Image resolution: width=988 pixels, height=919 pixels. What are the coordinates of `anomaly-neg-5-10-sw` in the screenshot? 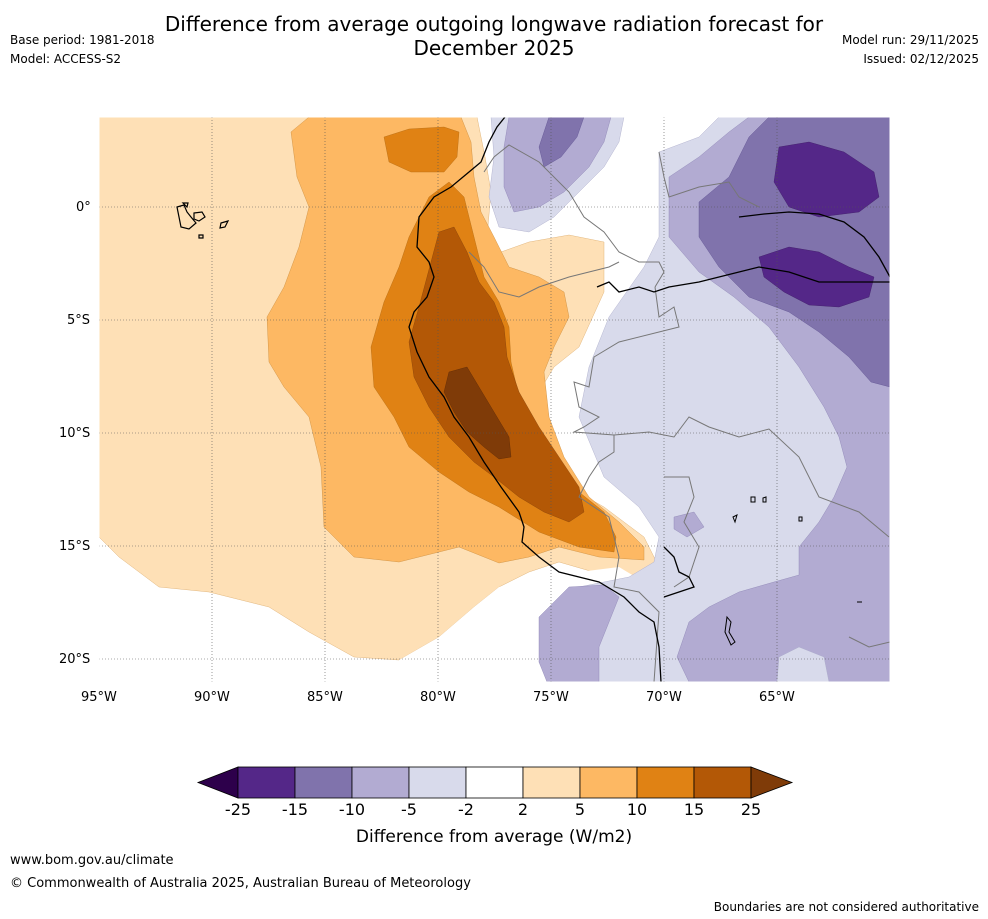 It's located at (579, 633).